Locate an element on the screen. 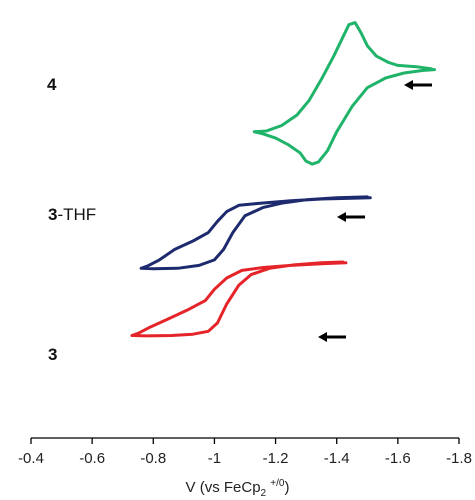 The height and width of the screenshot is (500, 475). x-tick-label: -0.8 is located at coordinates (153, 458).